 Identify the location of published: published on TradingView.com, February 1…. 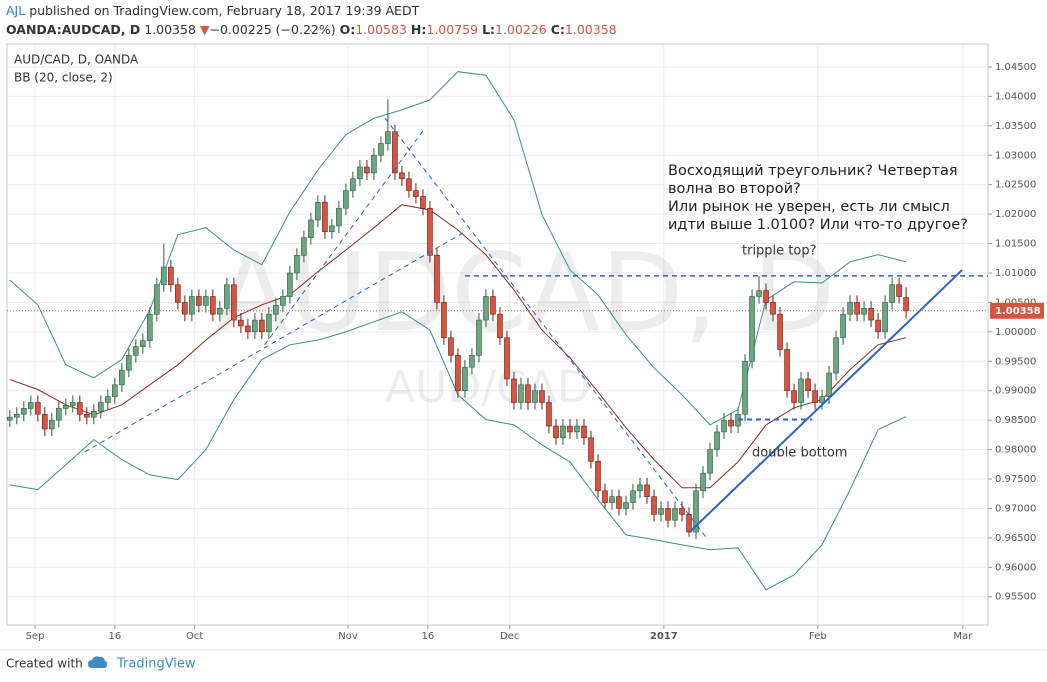
(224, 10).